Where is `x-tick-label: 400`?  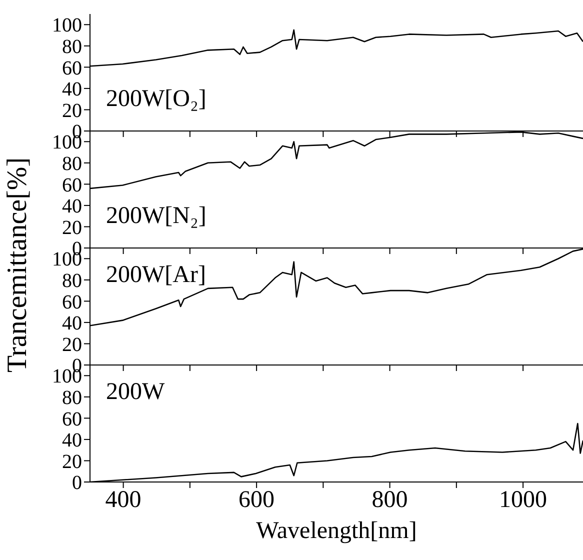 x-tick-label: 400 is located at coordinates (123, 500).